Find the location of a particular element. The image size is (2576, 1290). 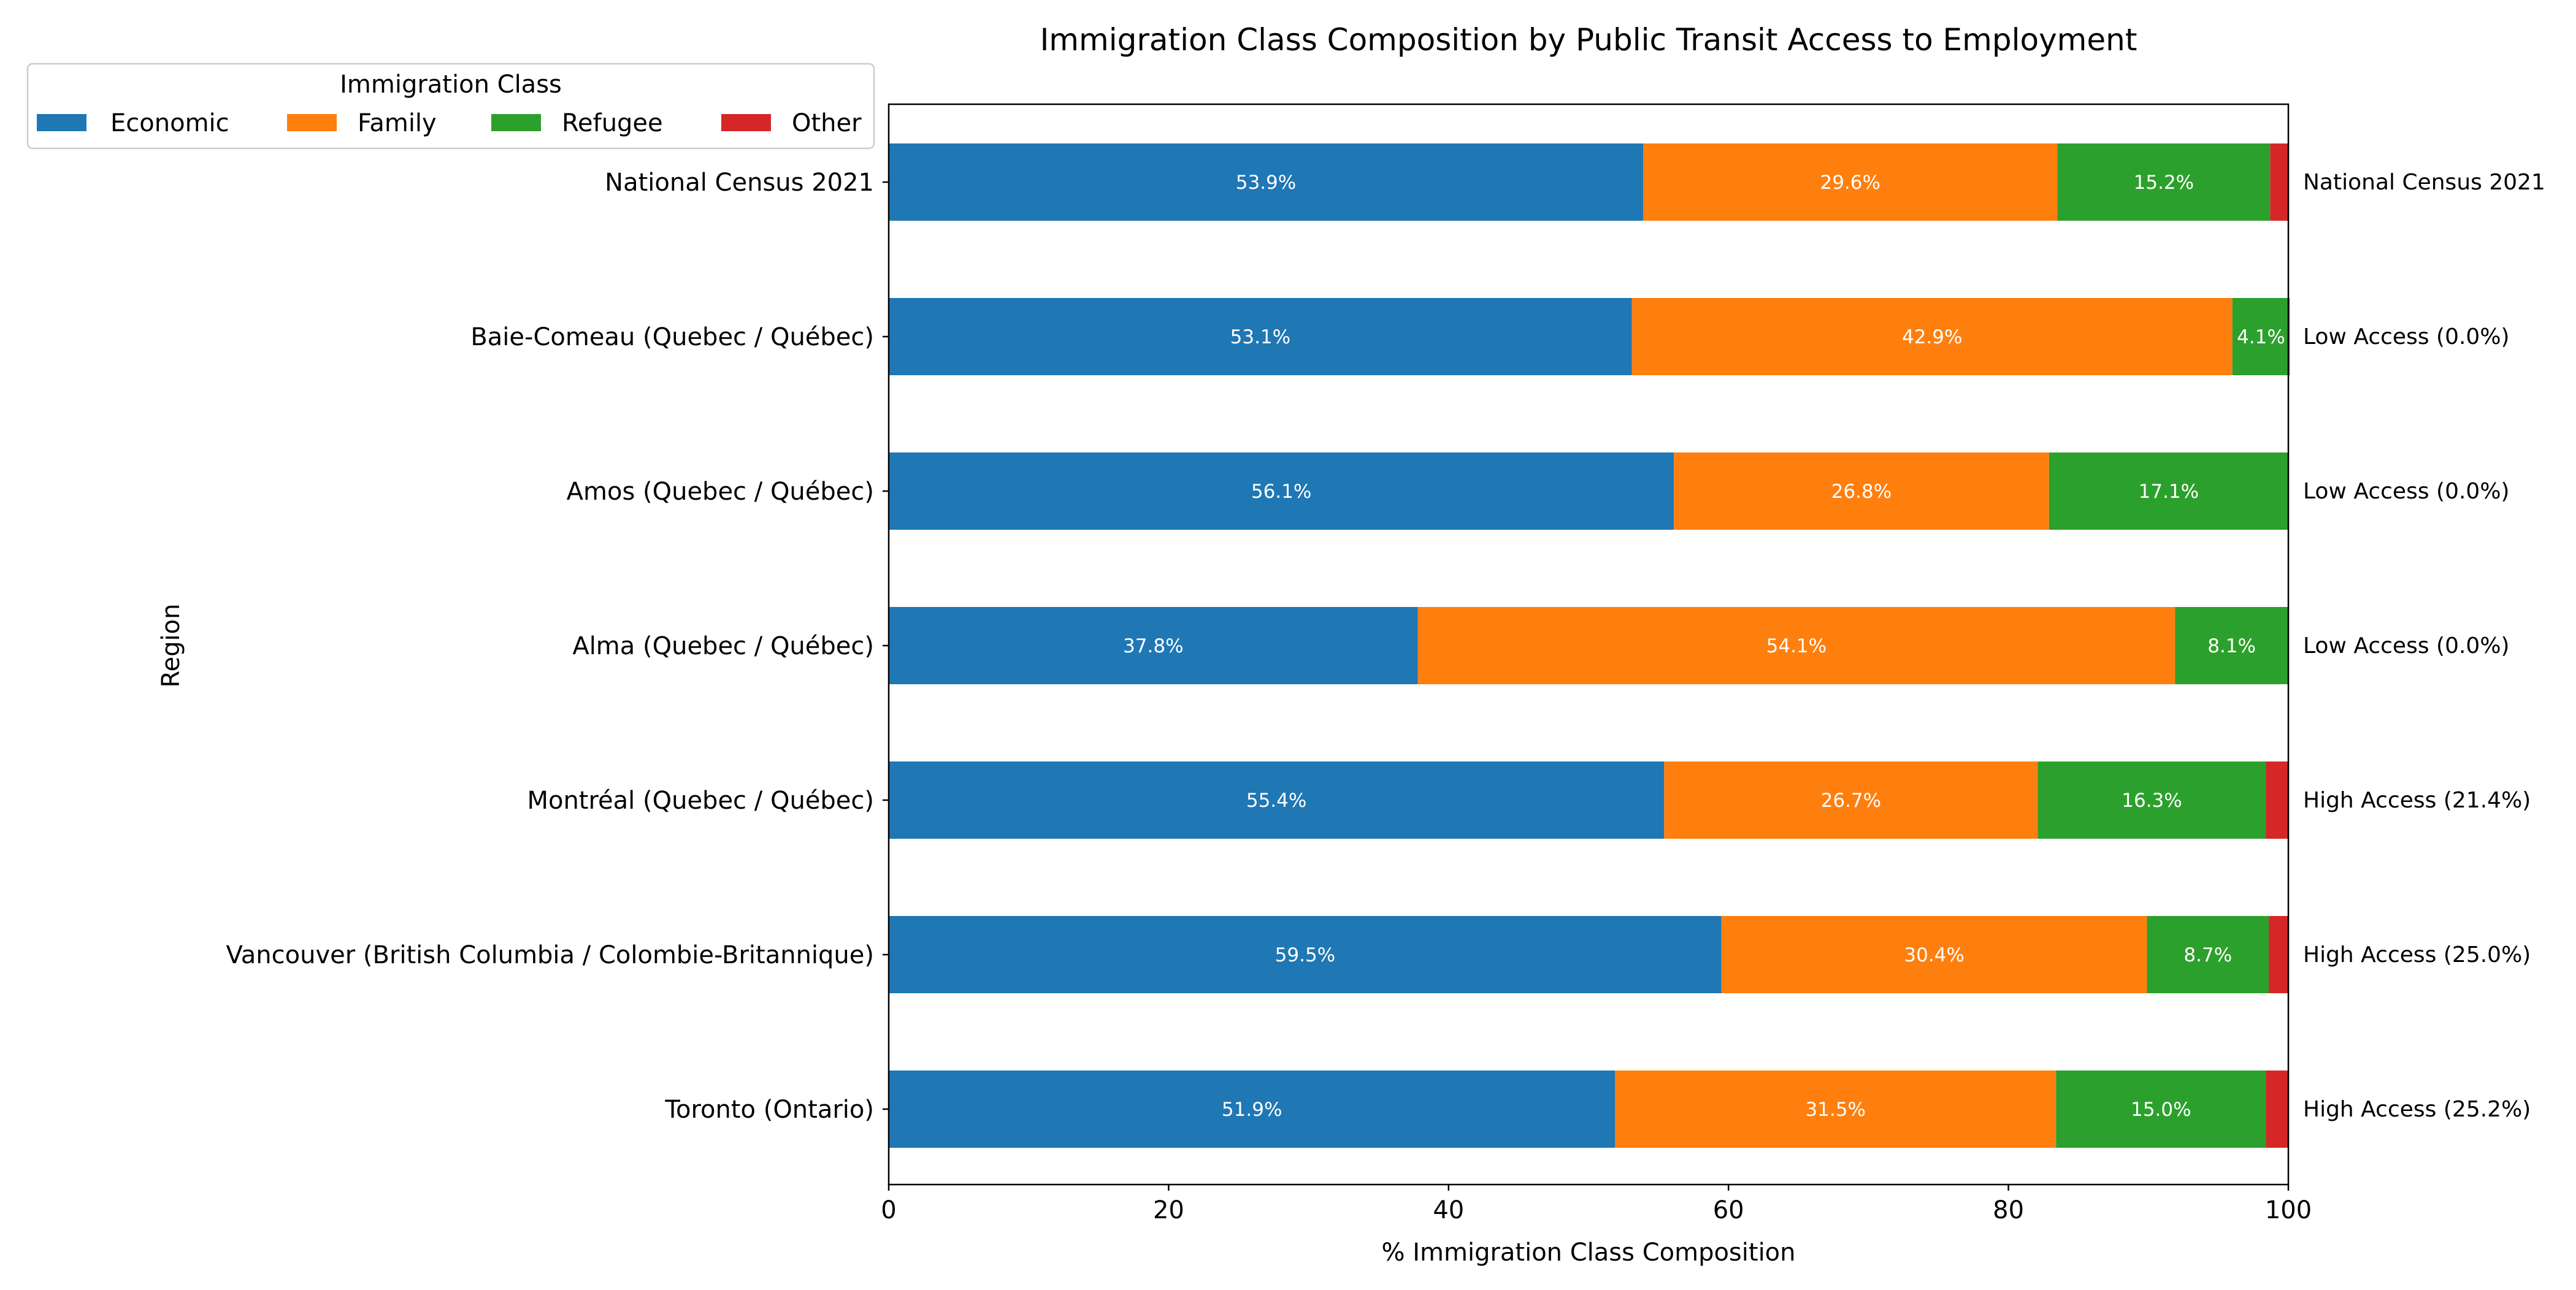

y-tick-label: National Census 2021 is located at coordinates (739, 183).